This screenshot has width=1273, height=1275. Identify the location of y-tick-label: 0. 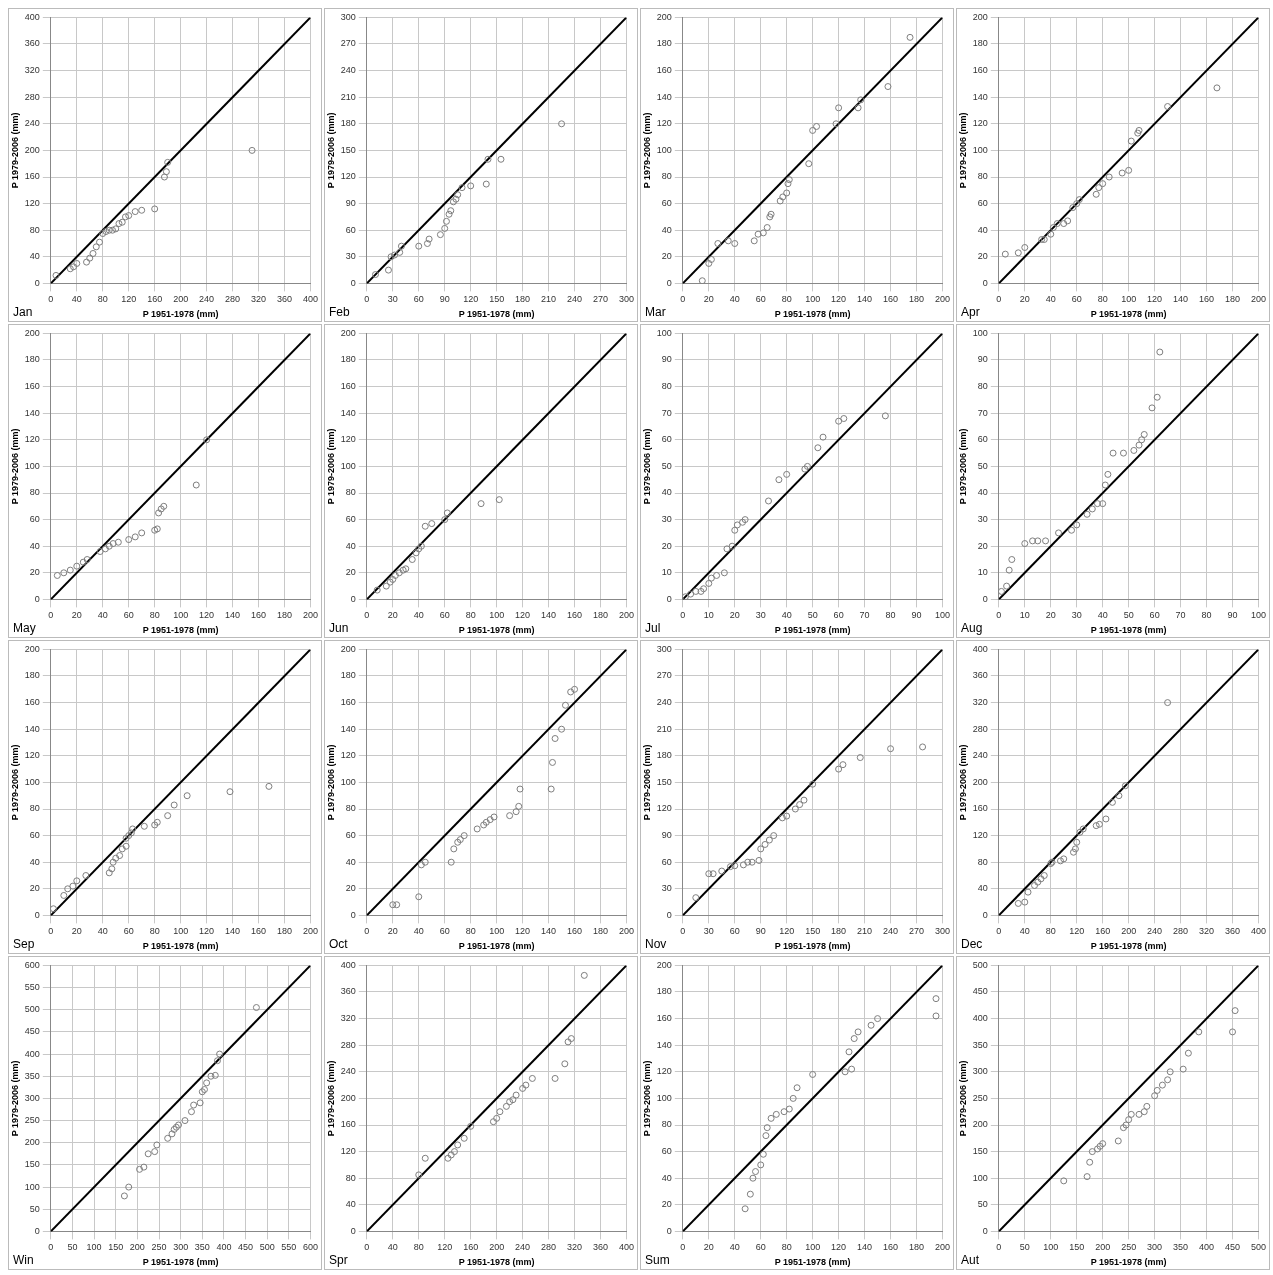
(353, 1230).